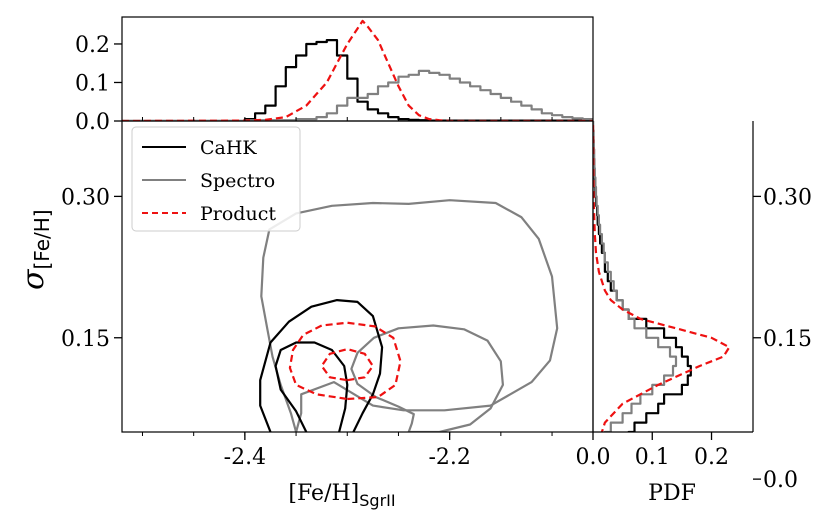  What do you see at coordinates (652, 457) in the screenshot?
I see `right-x-tick-label-1: 0.1` at bounding box center [652, 457].